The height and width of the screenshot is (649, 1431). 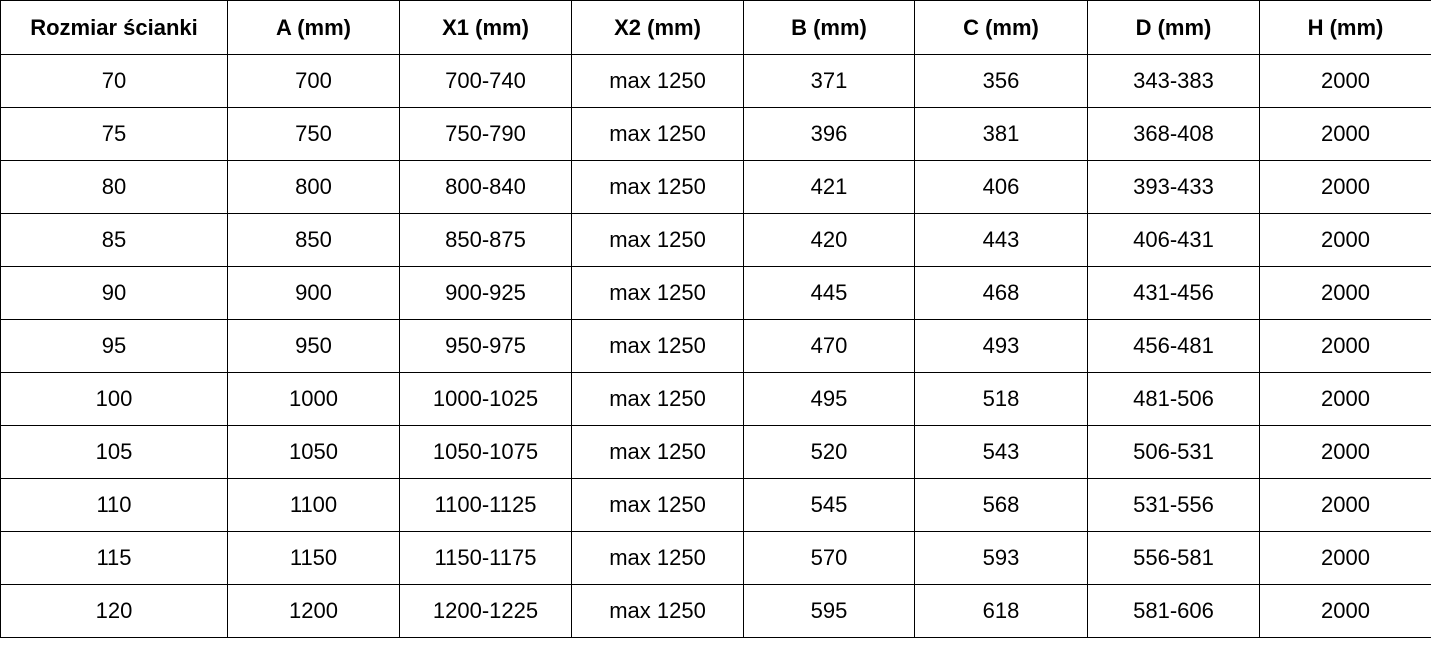 What do you see at coordinates (485, 505) in the screenshot?
I see `table-cell: 1100-1125` at bounding box center [485, 505].